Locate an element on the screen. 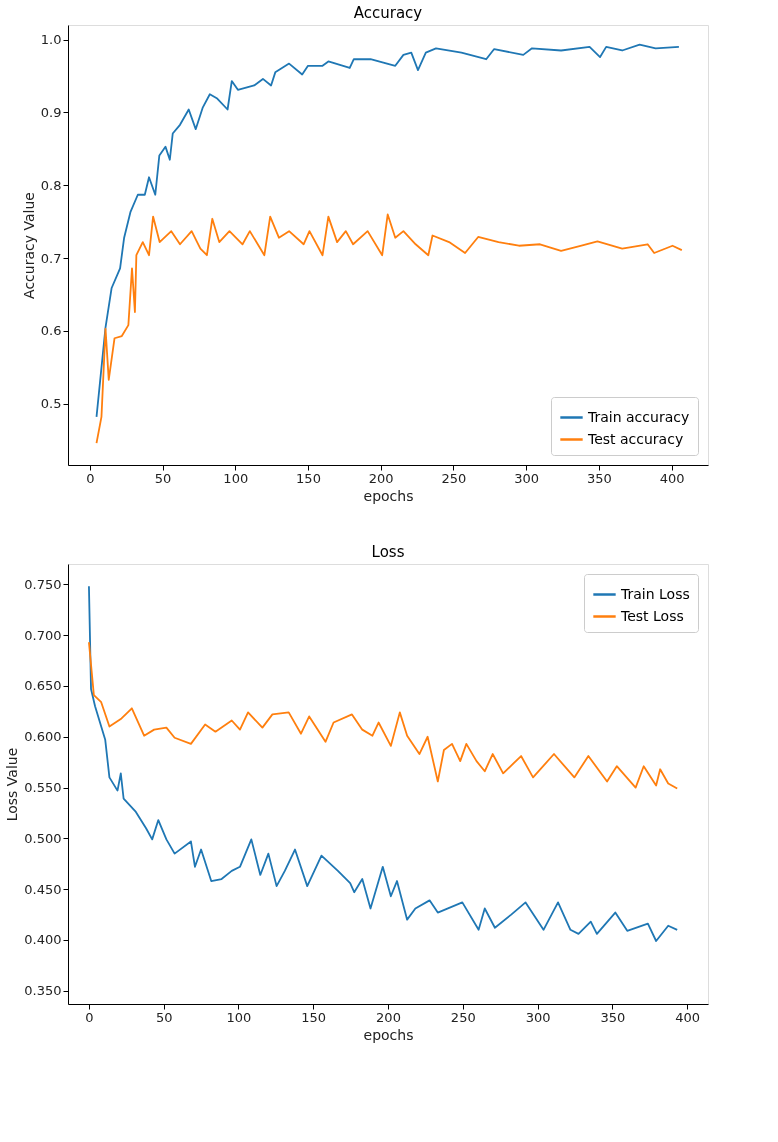 This screenshot has width=778, height=1142. y-tick-label: 0.700 is located at coordinates (43, 635).